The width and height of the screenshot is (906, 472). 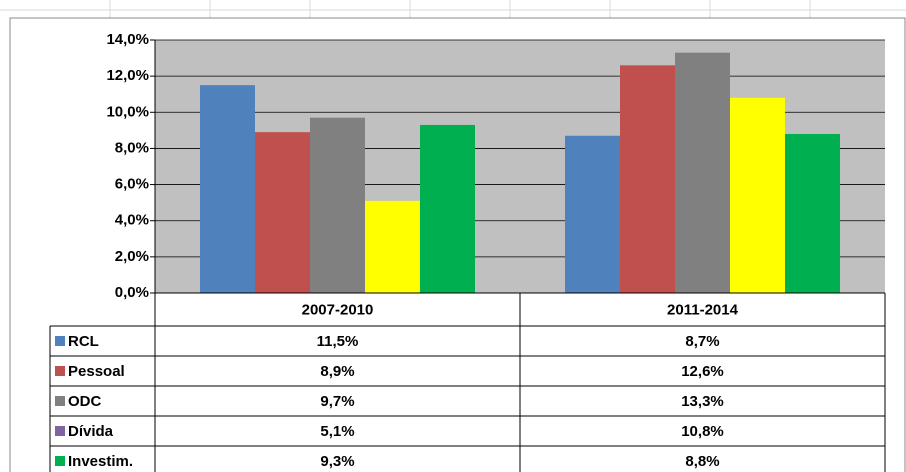 What do you see at coordinates (91, 431) in the screenshot?
I see `legend-label: Dívida` at bounding box center [91, 431].